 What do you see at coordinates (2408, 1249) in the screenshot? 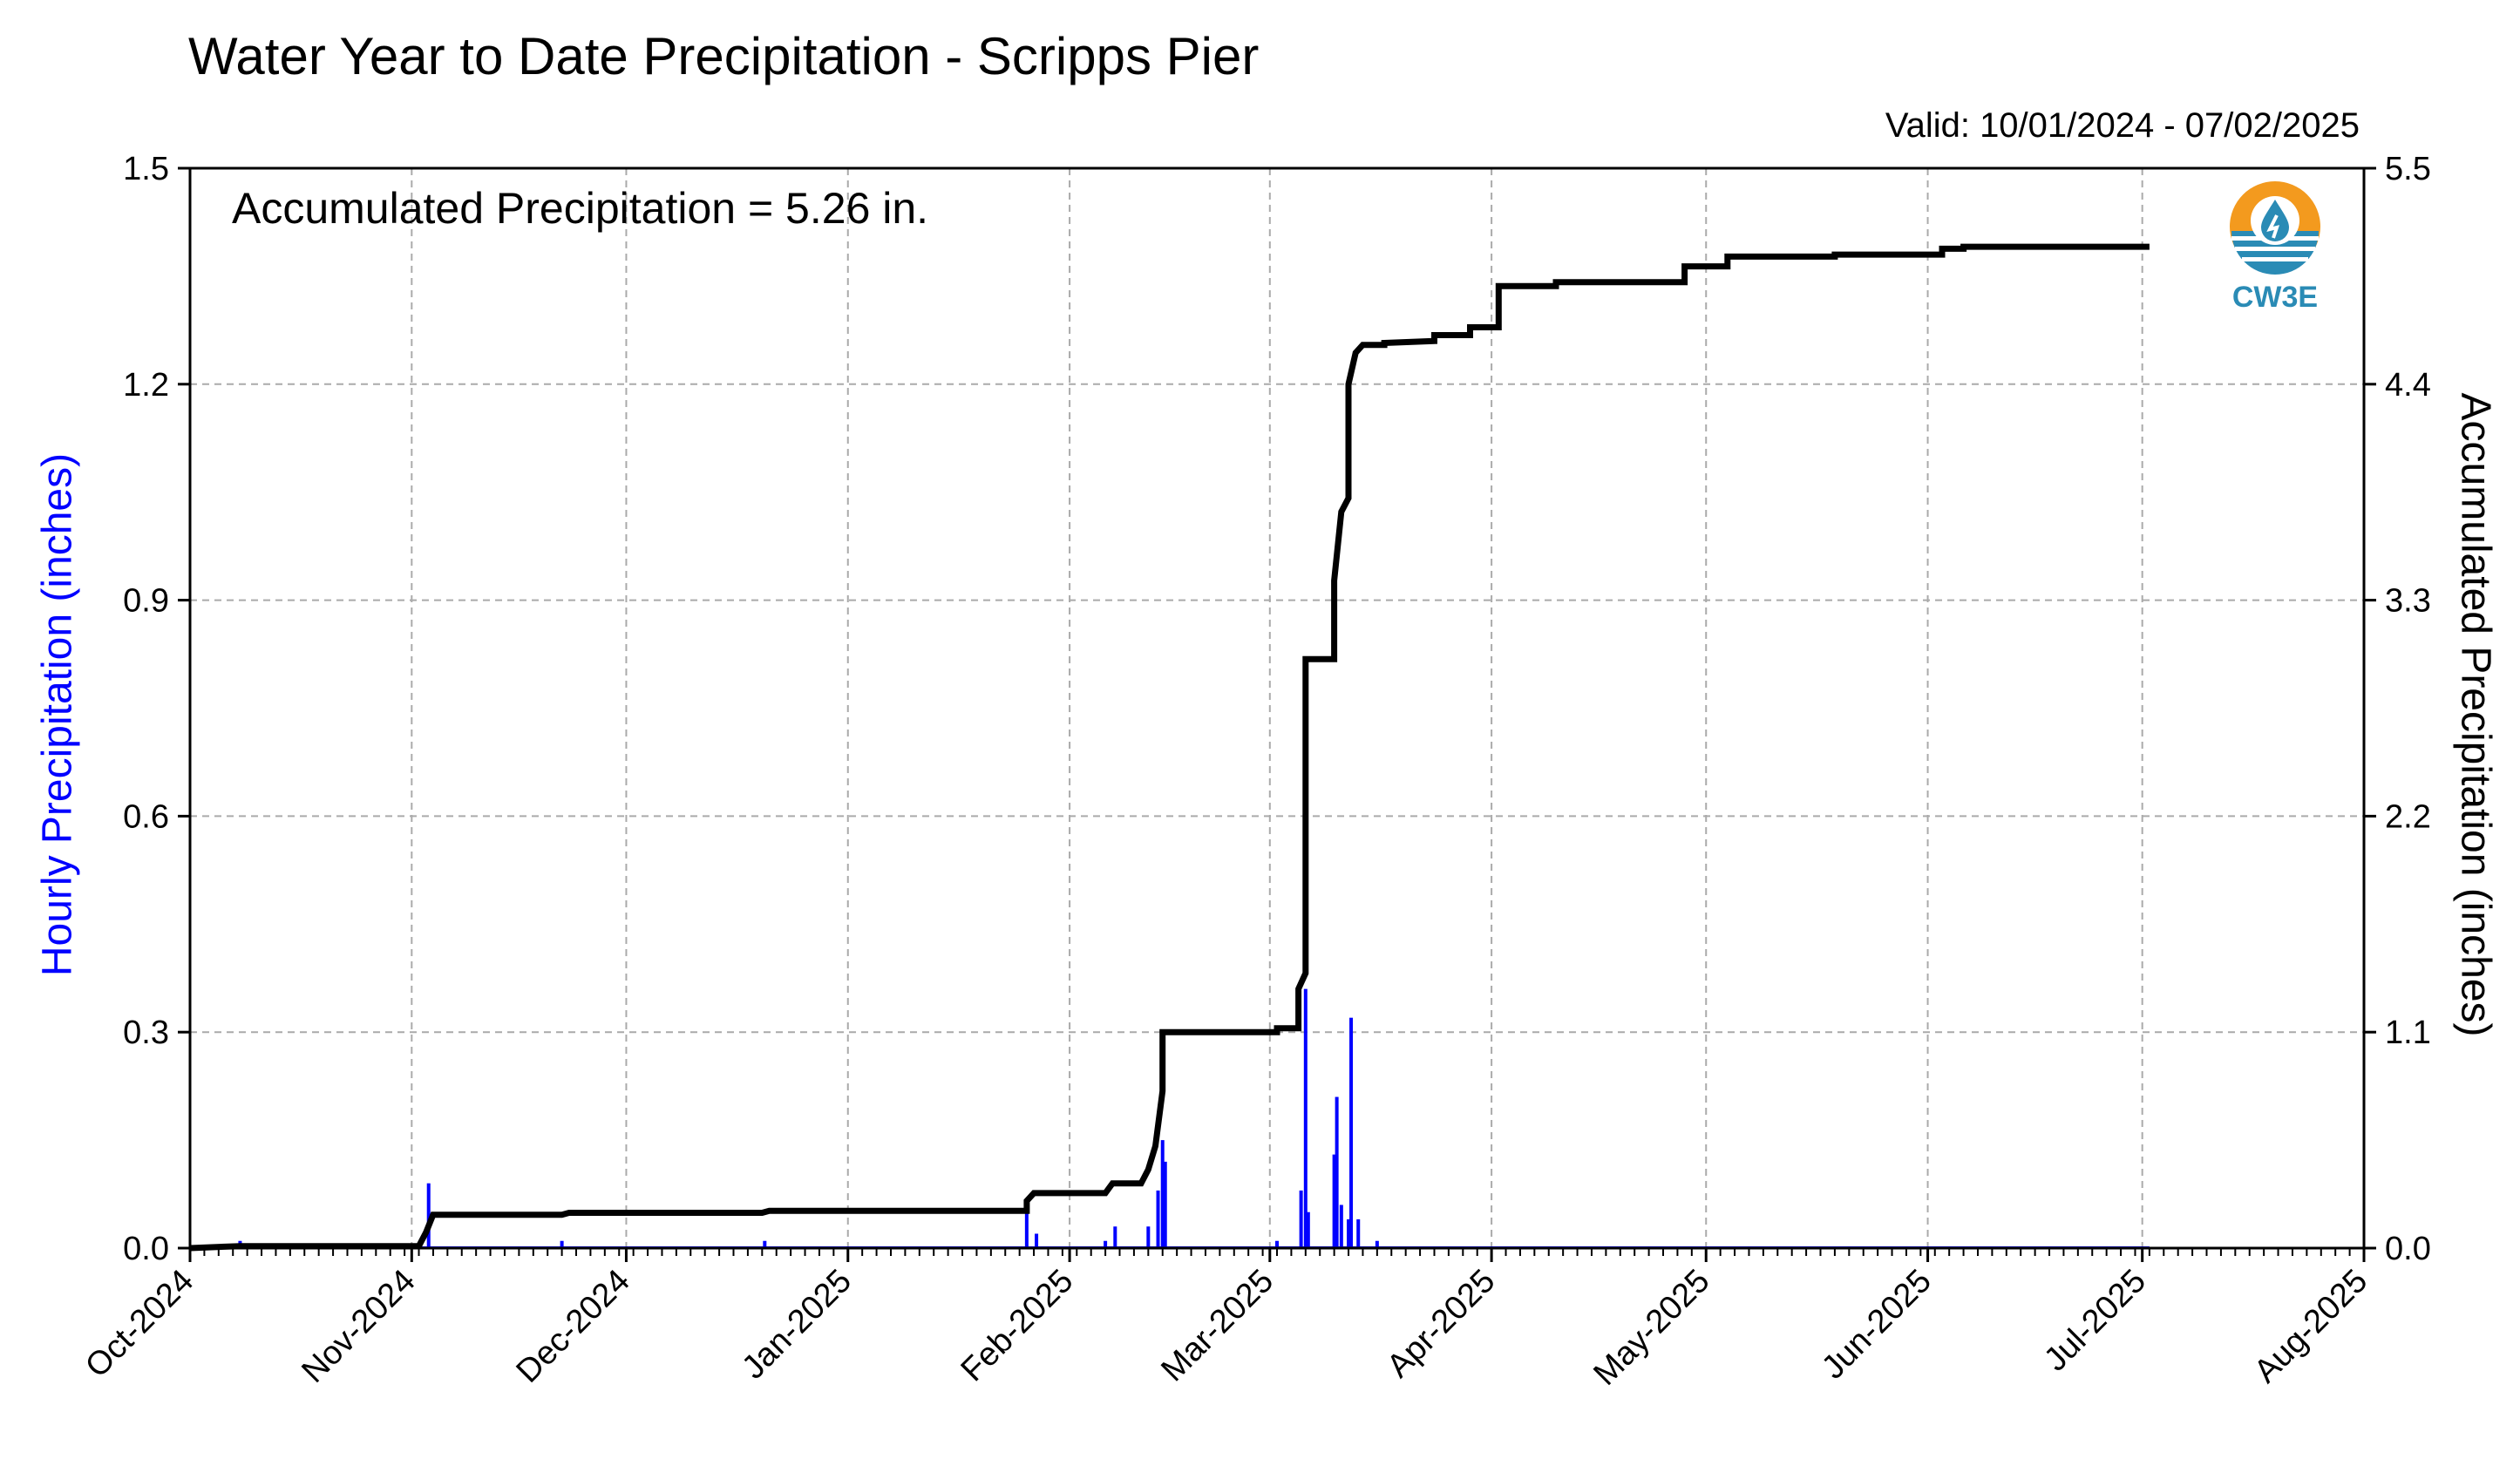
I see `y-right-tick-label: 0.0` at bounding box center [2408, 1249].